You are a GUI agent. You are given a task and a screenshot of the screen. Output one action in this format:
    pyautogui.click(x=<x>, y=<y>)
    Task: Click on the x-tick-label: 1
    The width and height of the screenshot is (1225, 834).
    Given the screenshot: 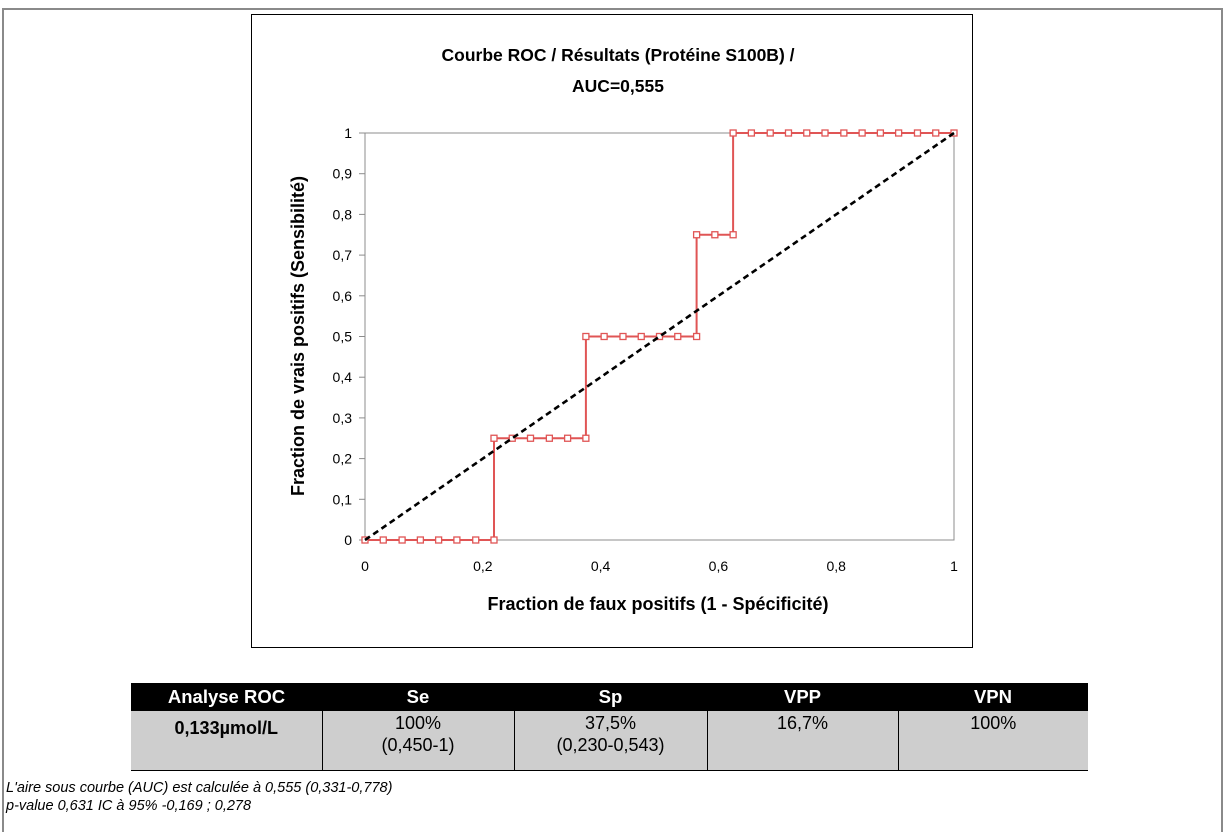 What is the action you would take?
    pyautogui.click(x=954, y=566)
    